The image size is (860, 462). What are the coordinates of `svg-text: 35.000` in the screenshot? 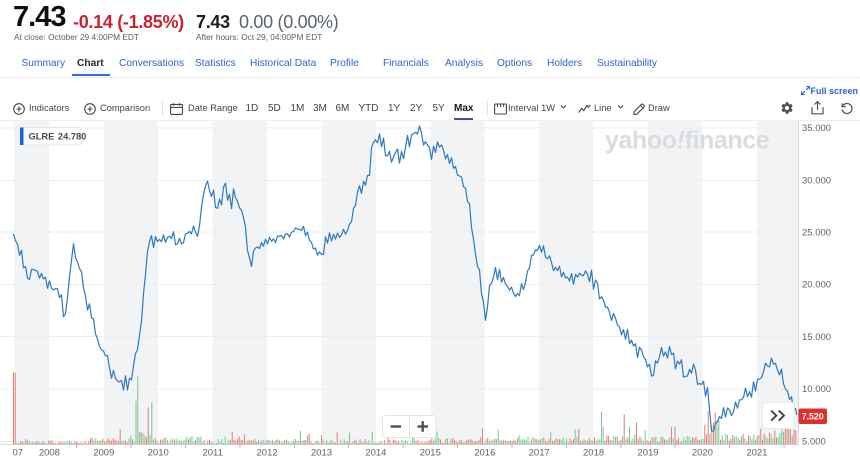 It's located at (816, 128).